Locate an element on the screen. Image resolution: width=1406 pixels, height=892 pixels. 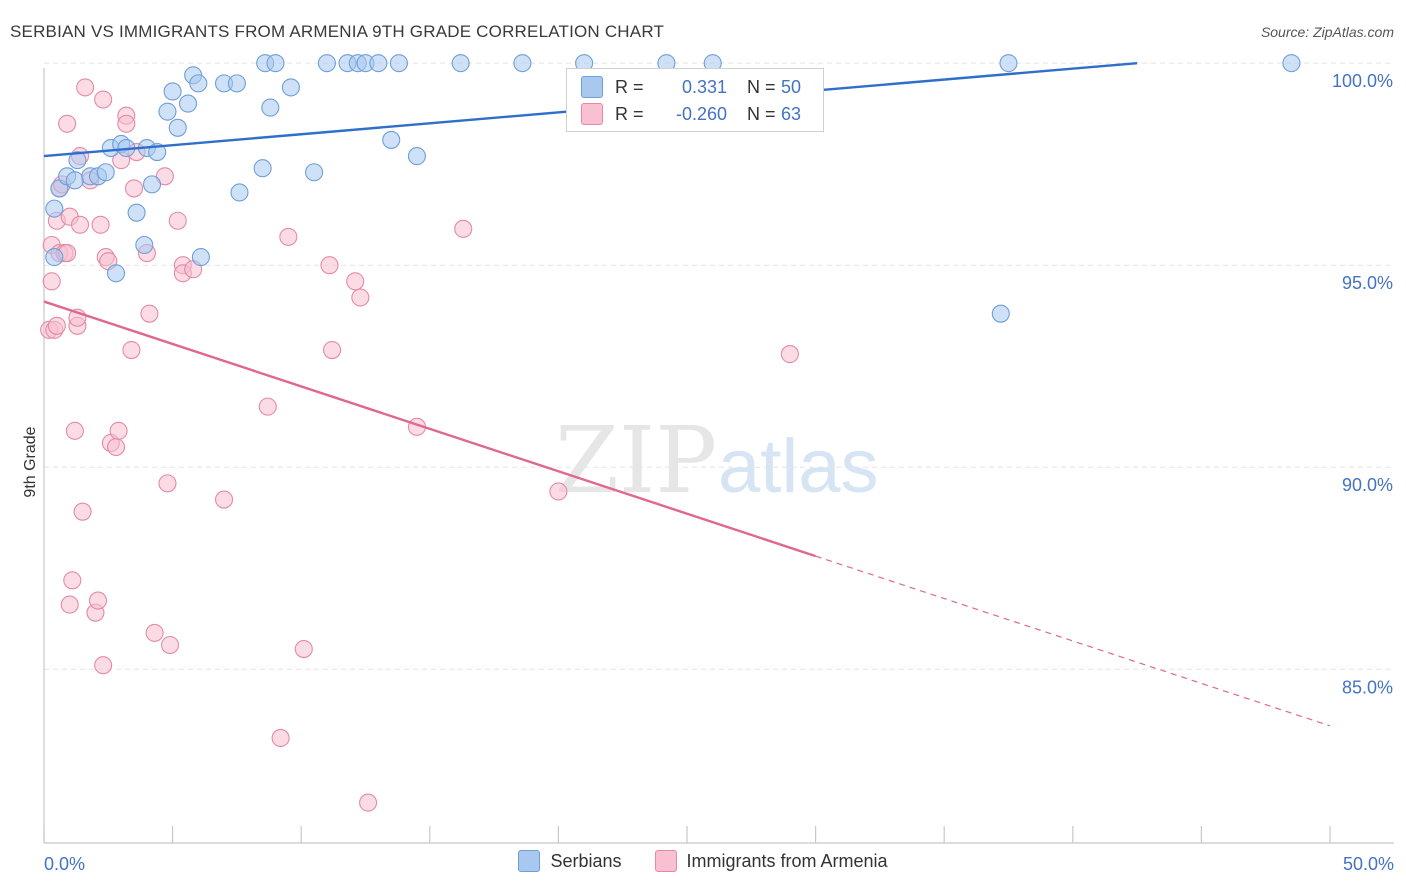
x-tick-label: 50.0% is located at coordinates (1368, 864).